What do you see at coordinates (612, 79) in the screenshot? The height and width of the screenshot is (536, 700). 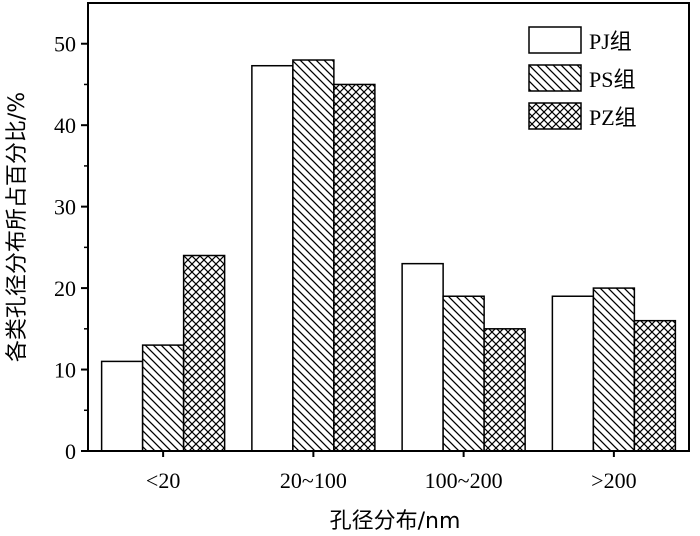 I see `legend-label: PS组` at bounding box center [612, 79].